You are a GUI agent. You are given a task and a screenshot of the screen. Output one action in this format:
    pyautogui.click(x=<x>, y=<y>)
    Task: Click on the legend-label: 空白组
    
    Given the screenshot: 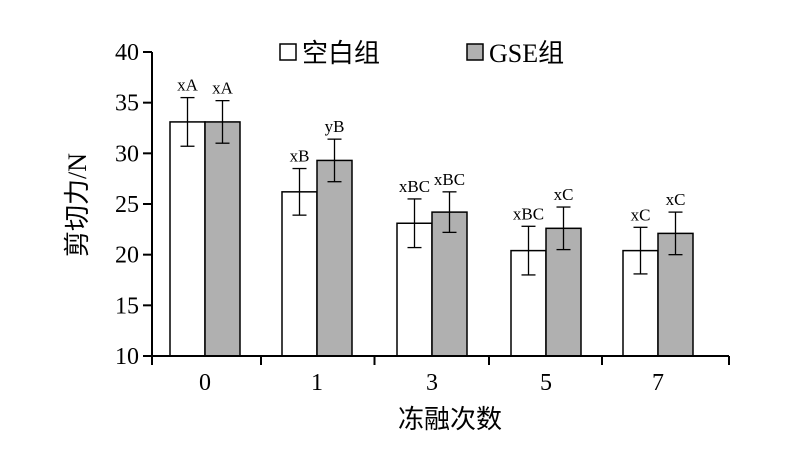 What is the action you would take?
    pyautogui.click(x=341, y=53)
    